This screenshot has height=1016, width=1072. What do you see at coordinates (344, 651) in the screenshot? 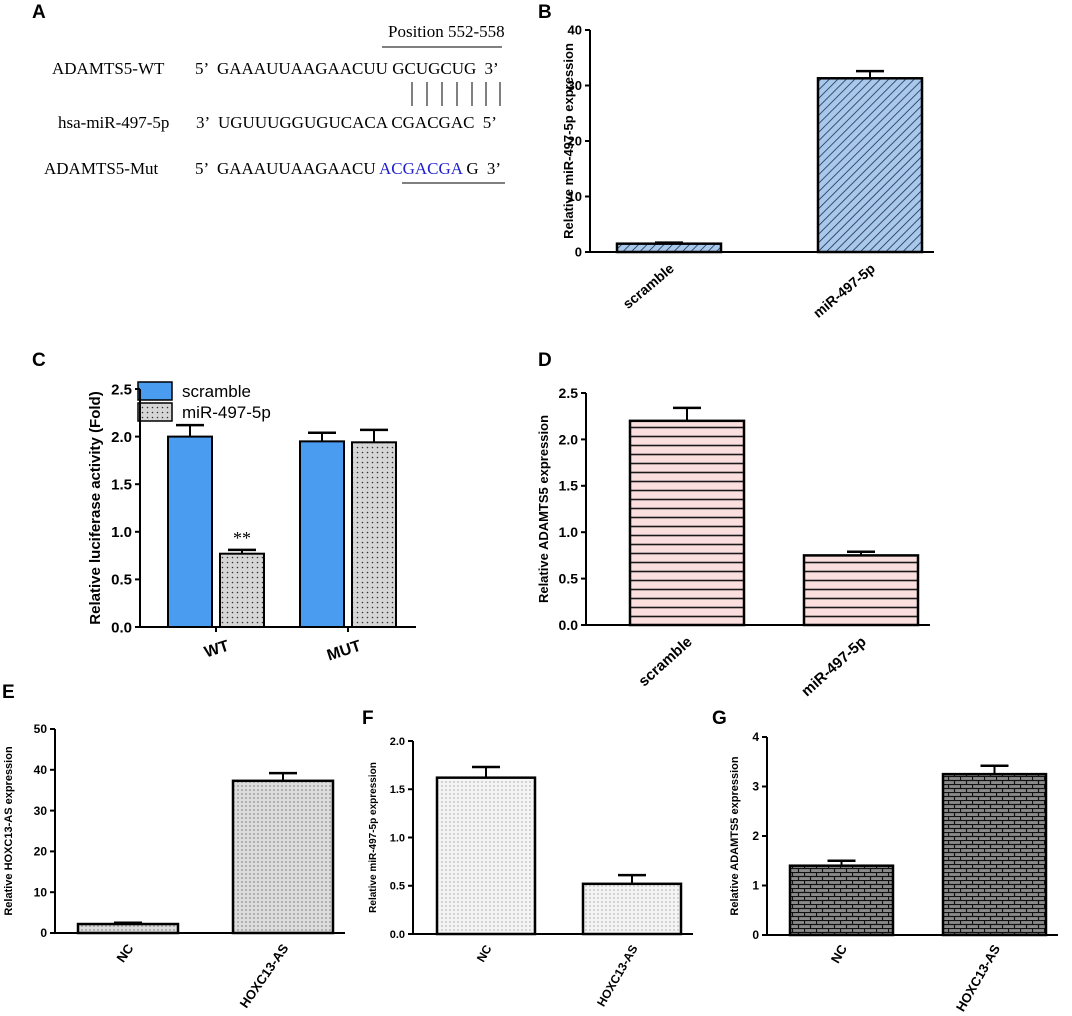
I see `x-tick-label: MUT` at bounding box center [344, 651].